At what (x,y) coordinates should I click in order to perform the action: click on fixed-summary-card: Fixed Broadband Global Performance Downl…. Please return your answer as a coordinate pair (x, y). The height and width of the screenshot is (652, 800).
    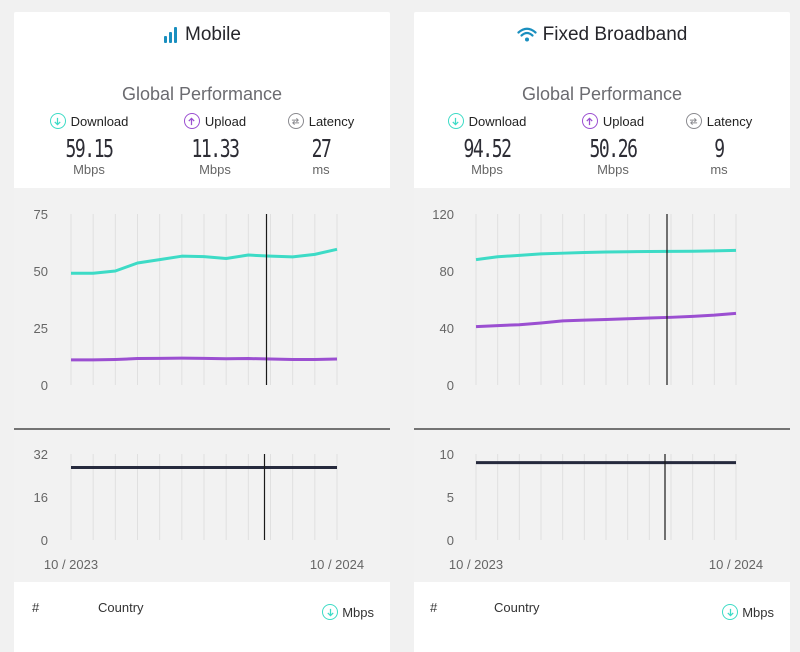
    Looking at the image, I should click on (602, 100).